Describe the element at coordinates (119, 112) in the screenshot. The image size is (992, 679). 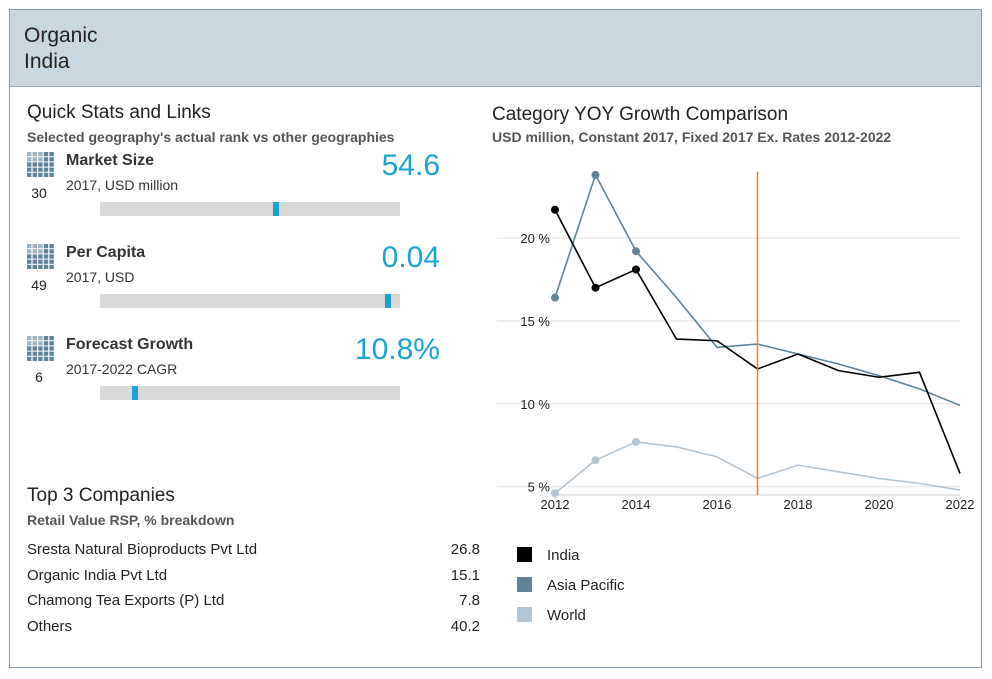
I see `section-title: Quick Stats and Links` at that location.